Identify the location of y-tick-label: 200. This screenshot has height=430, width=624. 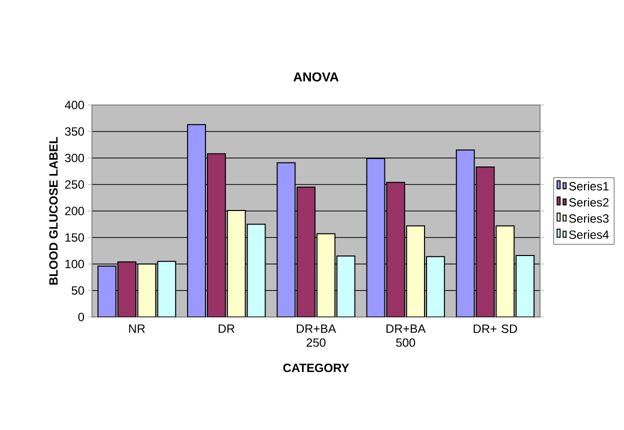
(74, 211).